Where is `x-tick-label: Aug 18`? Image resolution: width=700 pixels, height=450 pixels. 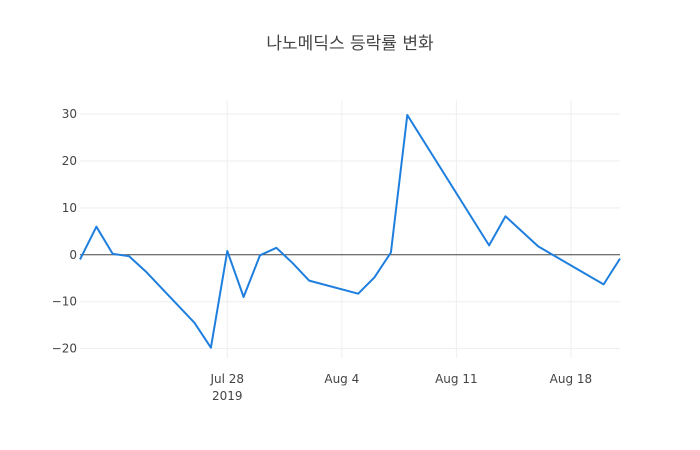 x-tick-label: Aug 18 is located at coordinates (571, 379).